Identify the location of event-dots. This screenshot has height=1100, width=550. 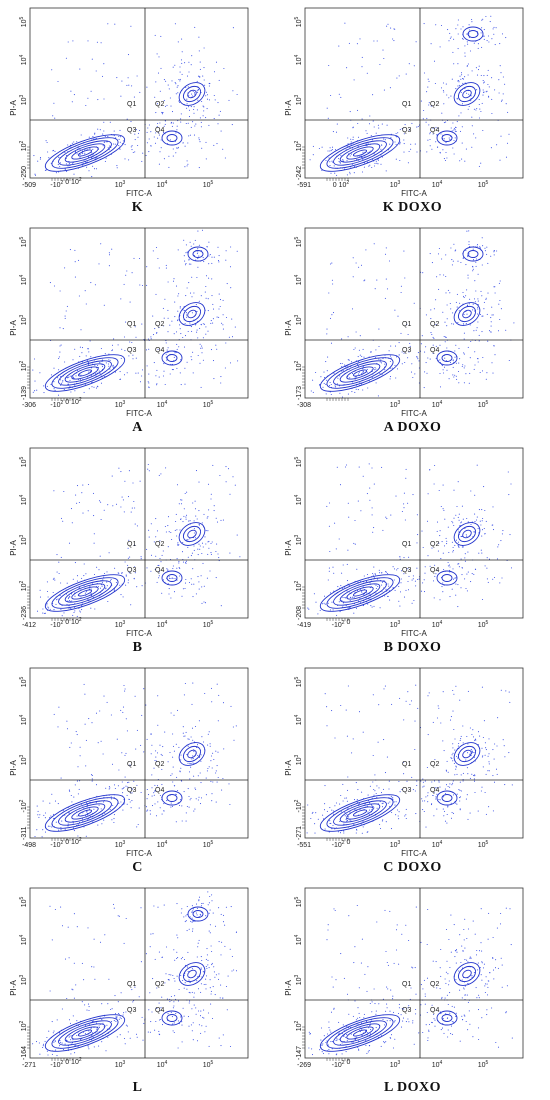
(144, 96).